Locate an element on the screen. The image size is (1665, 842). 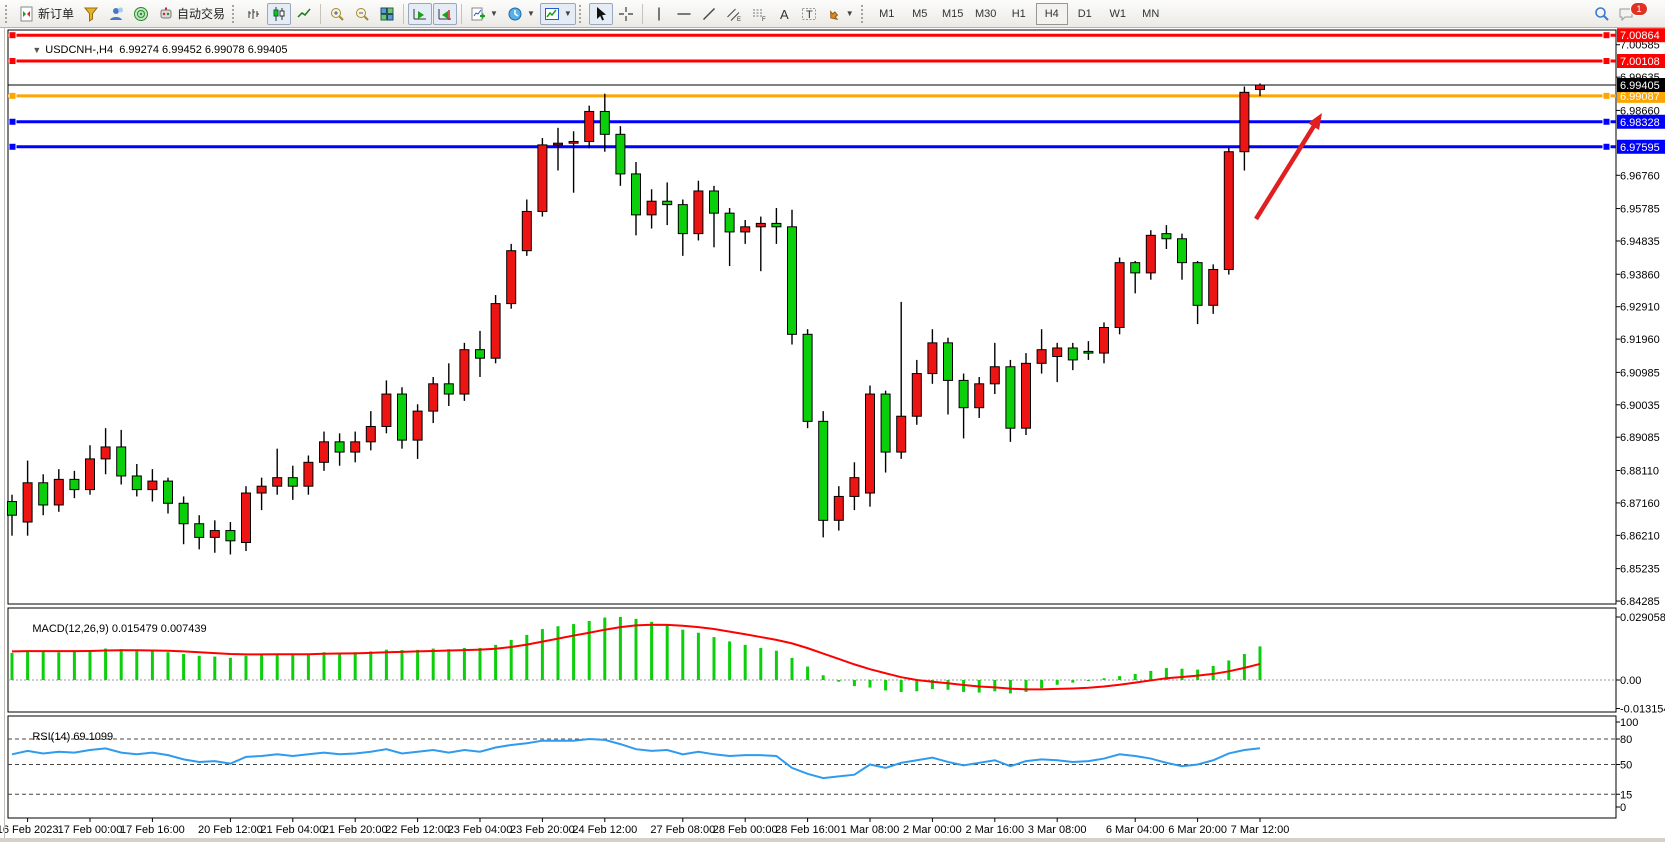
svg-text: 6.96760 is located at coordinates (1640, 176).